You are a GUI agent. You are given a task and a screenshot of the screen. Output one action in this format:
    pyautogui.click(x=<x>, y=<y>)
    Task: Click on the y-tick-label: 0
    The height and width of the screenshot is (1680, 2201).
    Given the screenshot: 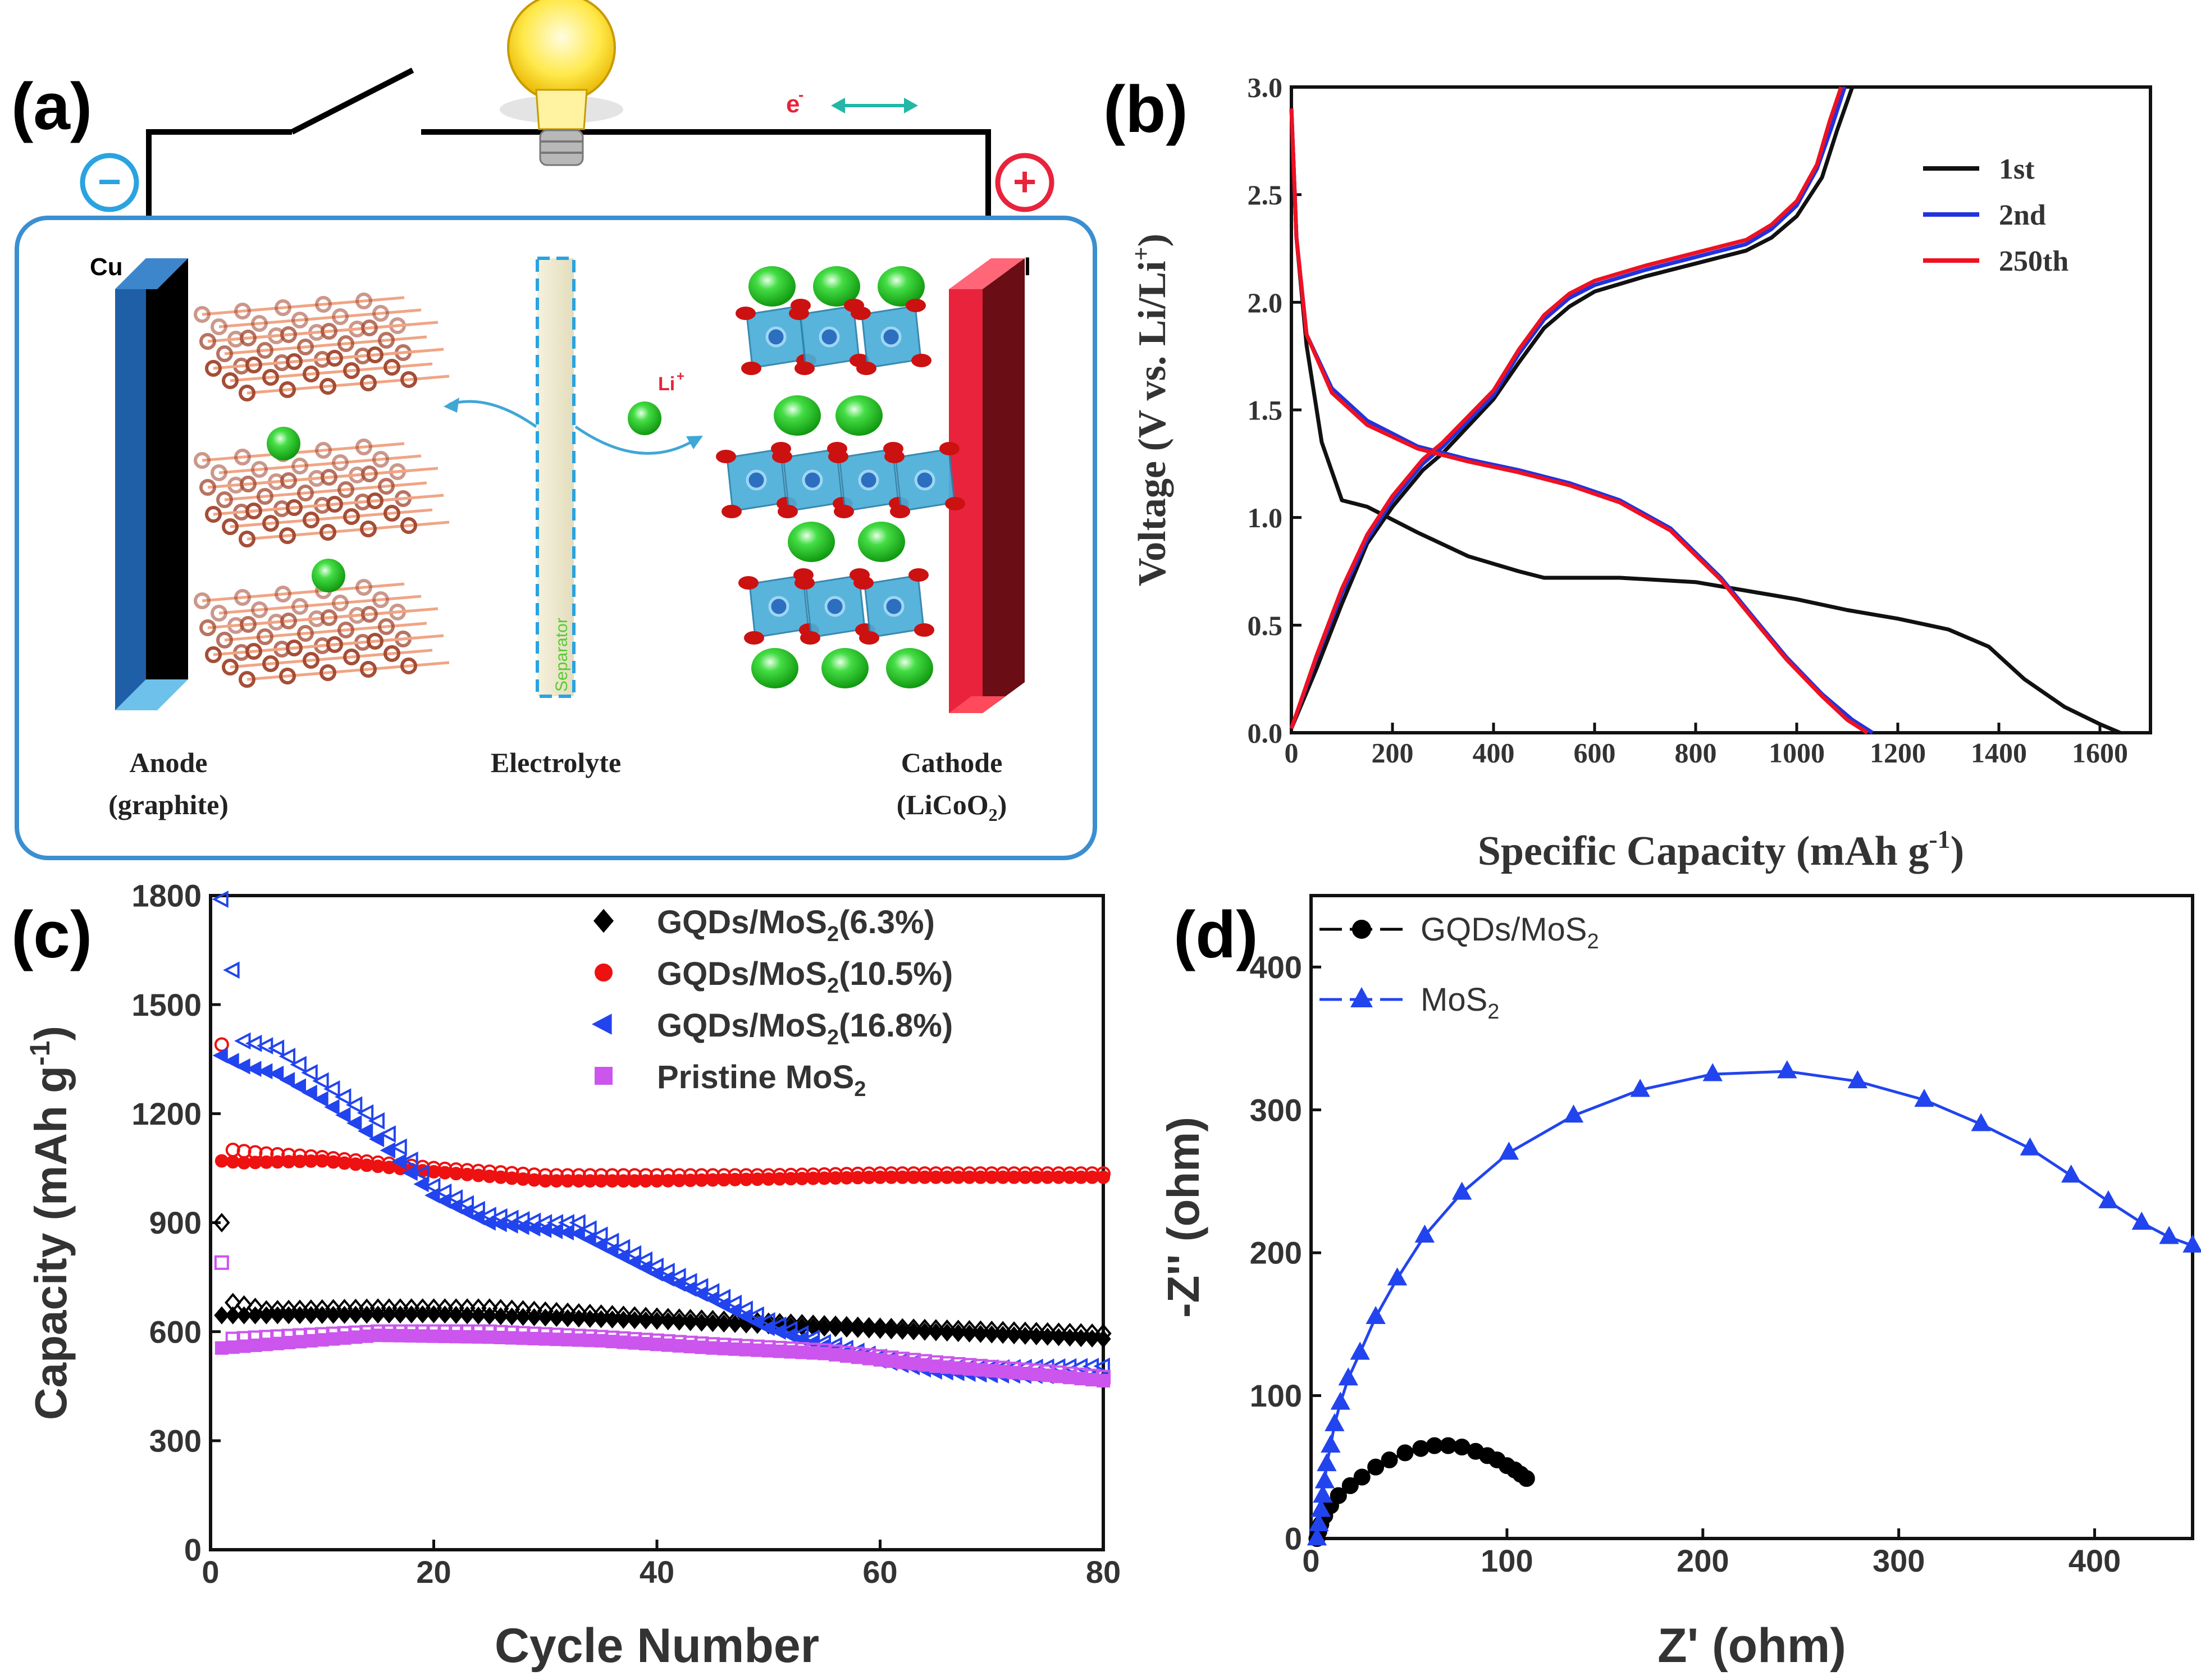 What is the action you would take?
    pyautogui.click(x=193, y=1550)
    